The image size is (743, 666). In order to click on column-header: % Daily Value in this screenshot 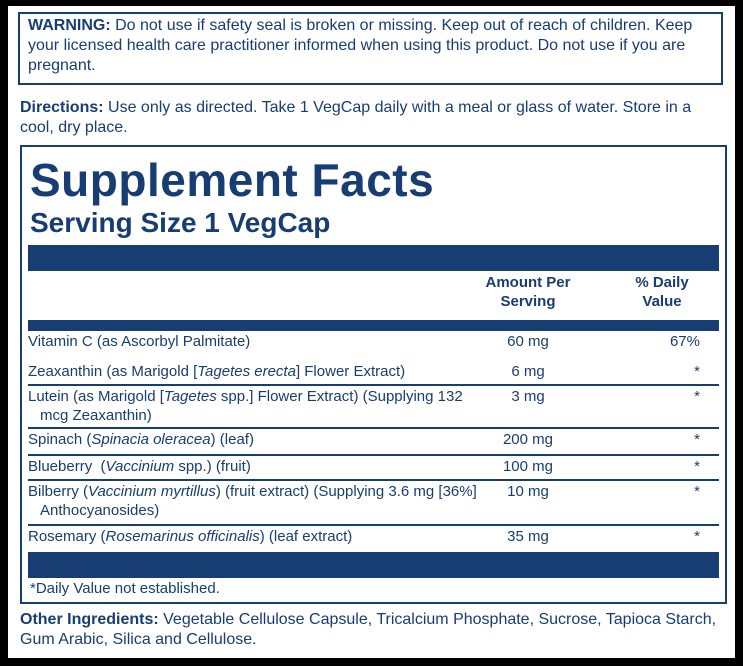, I will do `click(662, 292)`.